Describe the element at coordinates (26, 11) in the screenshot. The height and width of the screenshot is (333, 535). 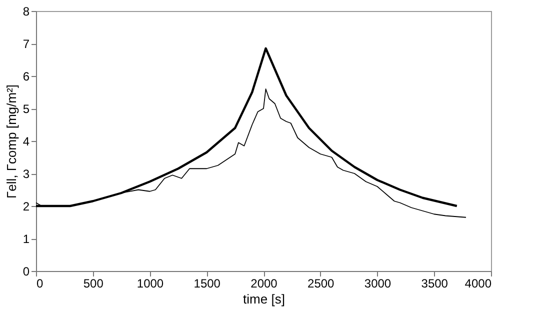
I see `y-tick-label: 8` at that location.